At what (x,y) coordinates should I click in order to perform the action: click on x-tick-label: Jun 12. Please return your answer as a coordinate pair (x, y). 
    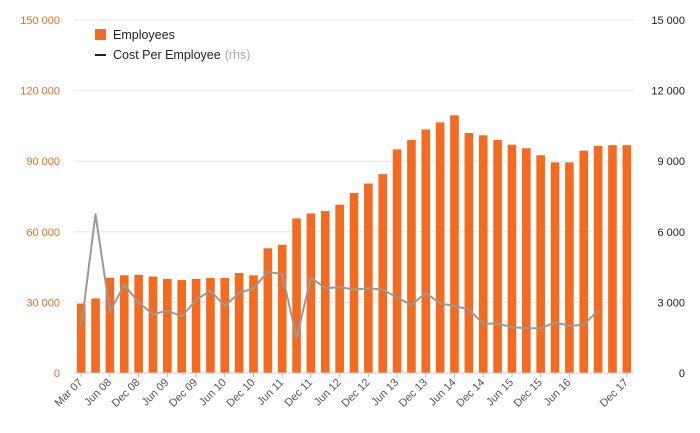
    Looking at the image, I should click on (328, 393).